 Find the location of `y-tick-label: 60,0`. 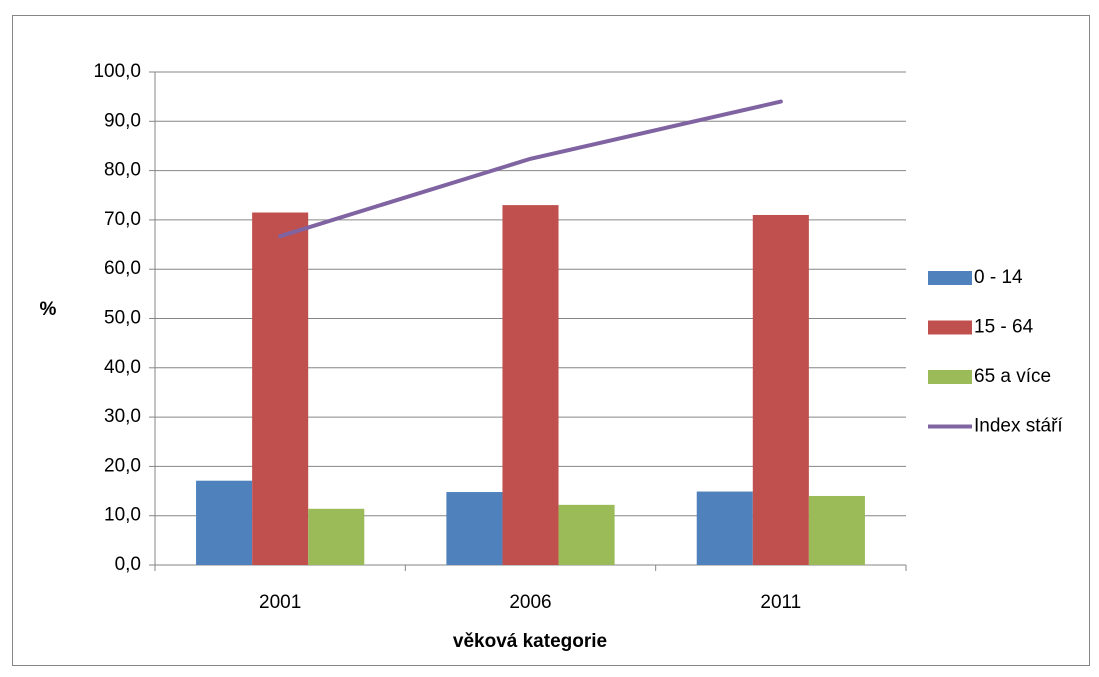

y-tick-label: 60,0 is located at coordinates (122, 268).